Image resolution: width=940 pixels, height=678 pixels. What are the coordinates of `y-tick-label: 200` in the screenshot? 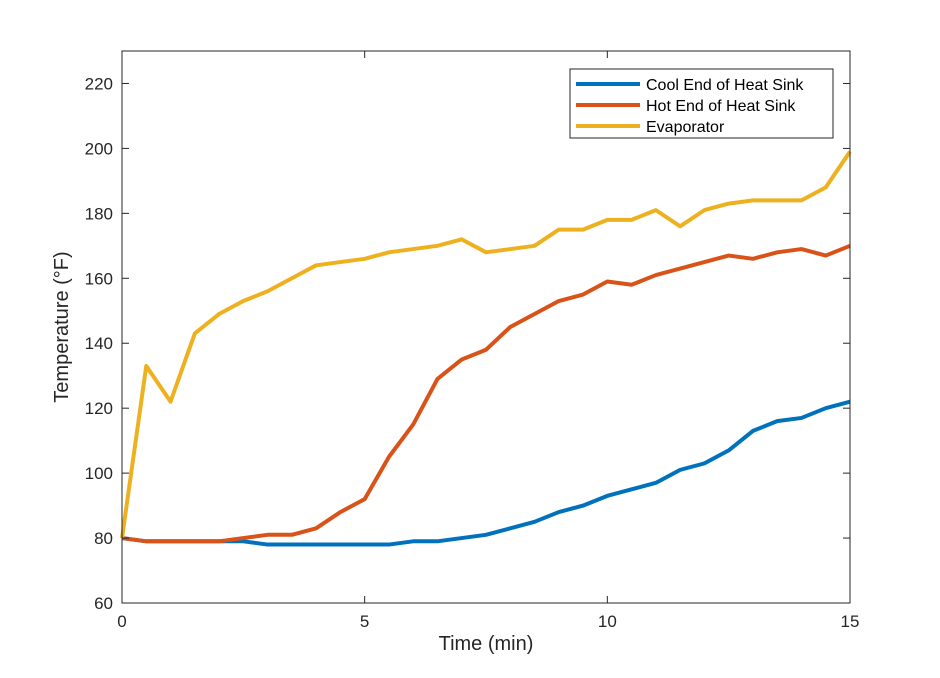 It's located at (99, 148).